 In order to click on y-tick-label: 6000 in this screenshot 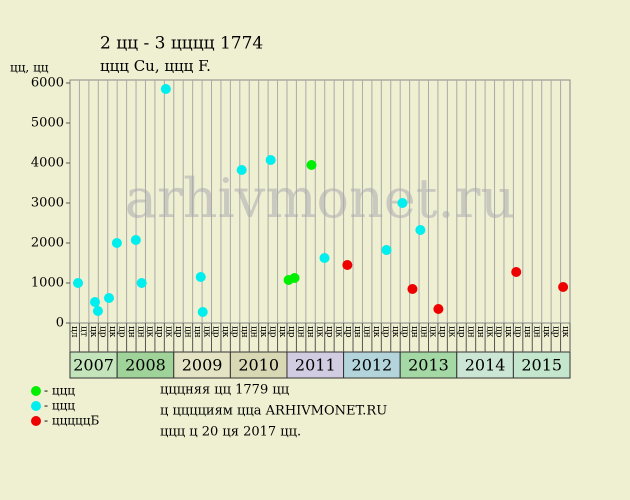, I will do `click(47, 83)`.